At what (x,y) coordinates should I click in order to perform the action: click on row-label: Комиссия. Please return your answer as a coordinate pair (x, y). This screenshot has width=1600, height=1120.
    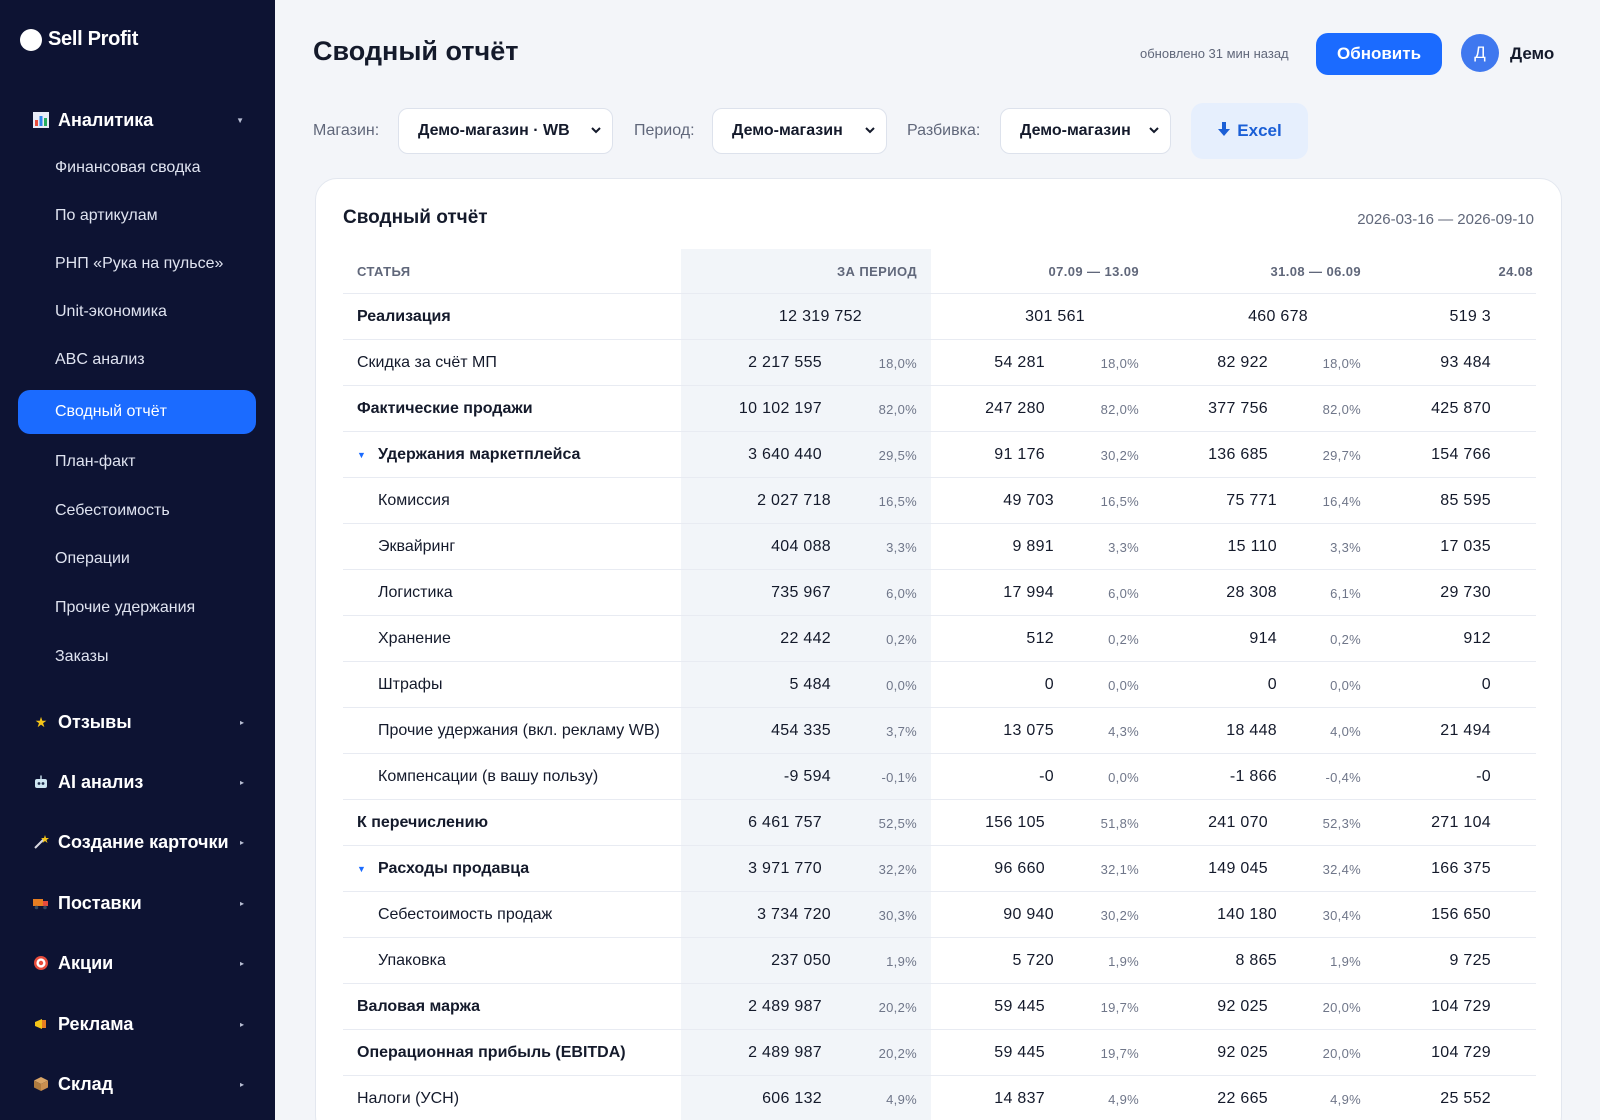
    Looking at the image, I should click on (414, 500).